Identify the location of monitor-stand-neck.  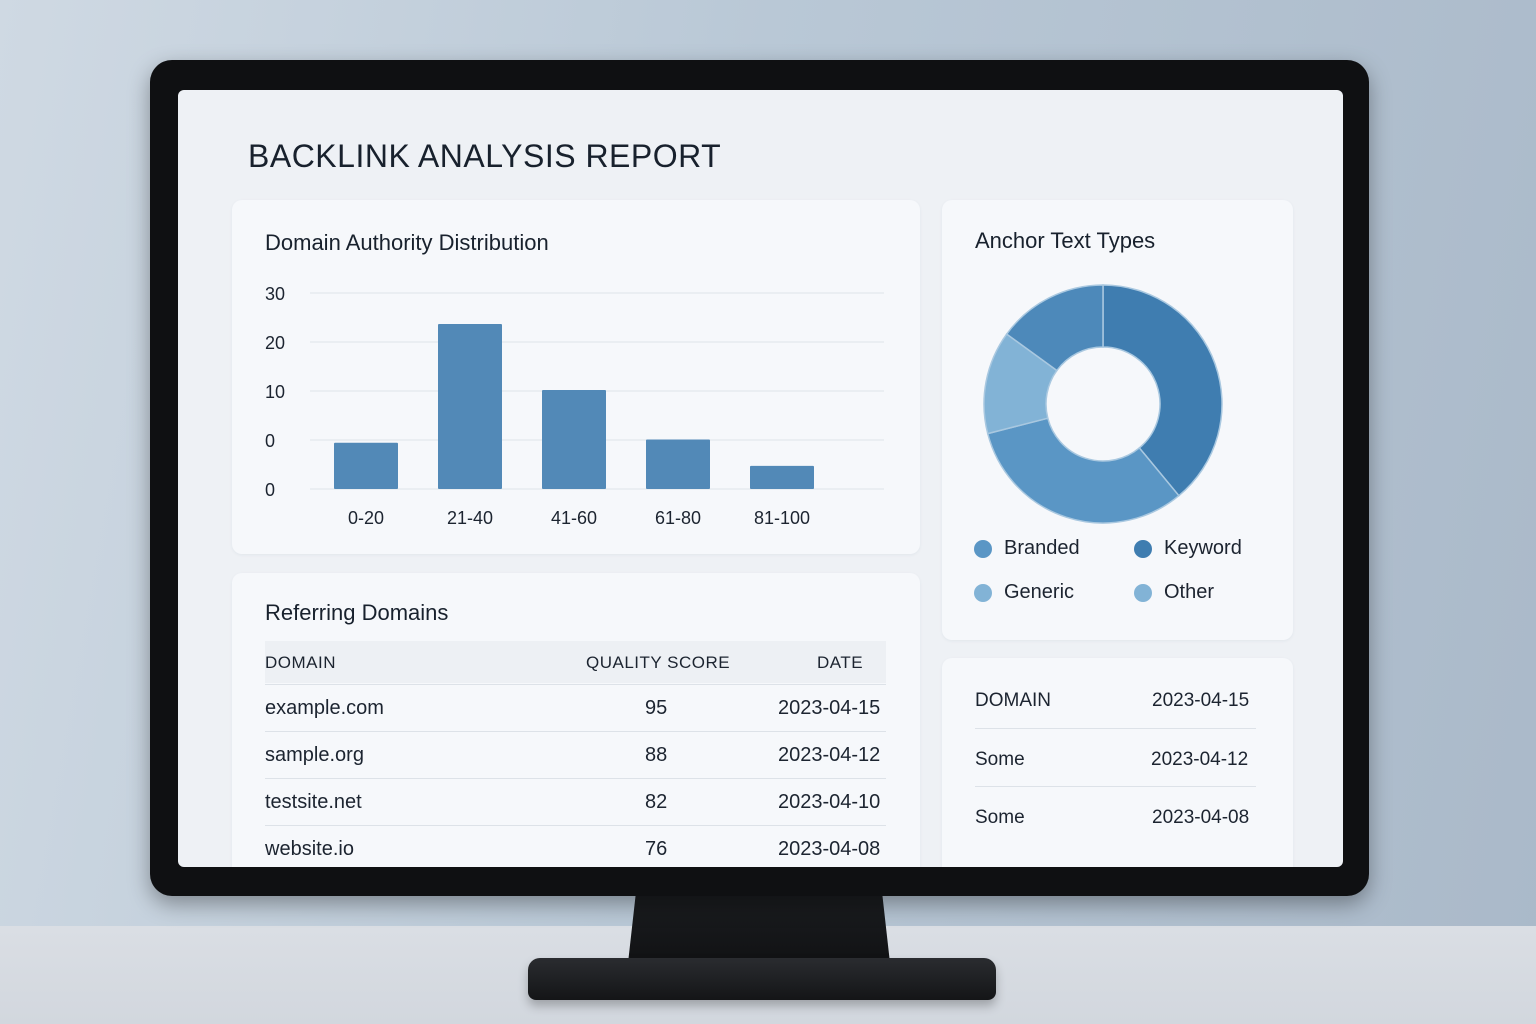
(759, 928).